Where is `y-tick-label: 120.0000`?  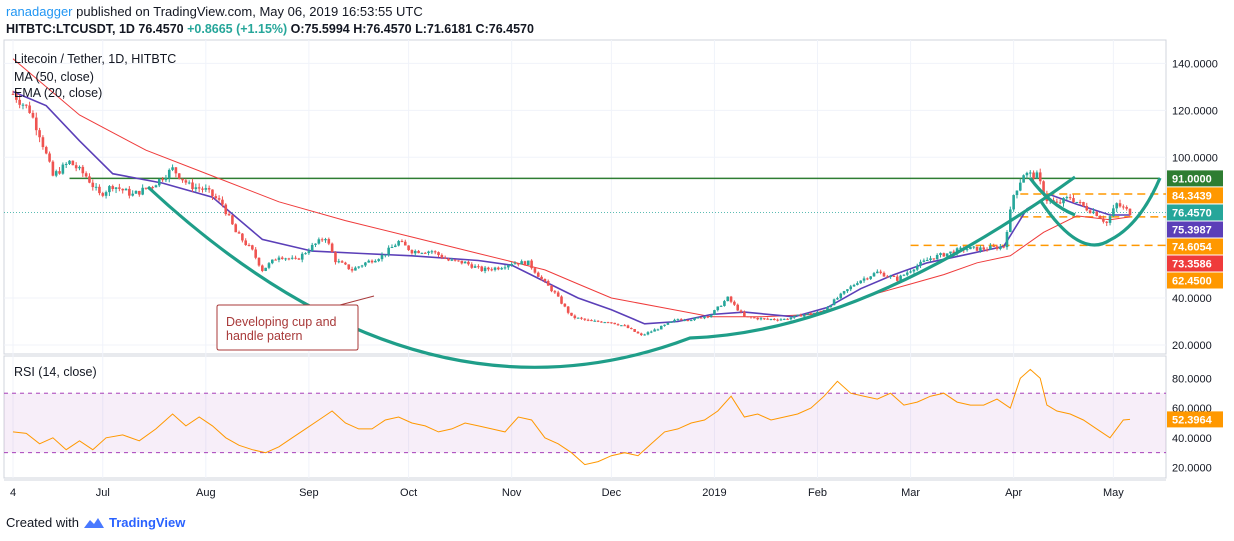 y-tick-label: 120.0000 is located at coordinates (1195, 111).